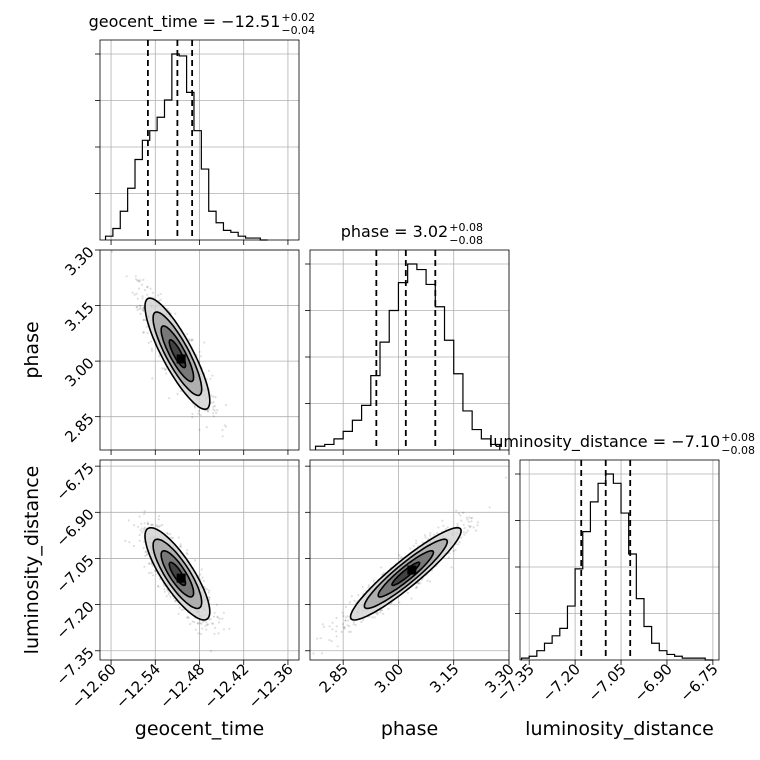 The width and height of the screenshot is (760, 760). Describe the element at coordinates (298, 17) in the screenshot. I see `title-upper: +0.02` at that location.